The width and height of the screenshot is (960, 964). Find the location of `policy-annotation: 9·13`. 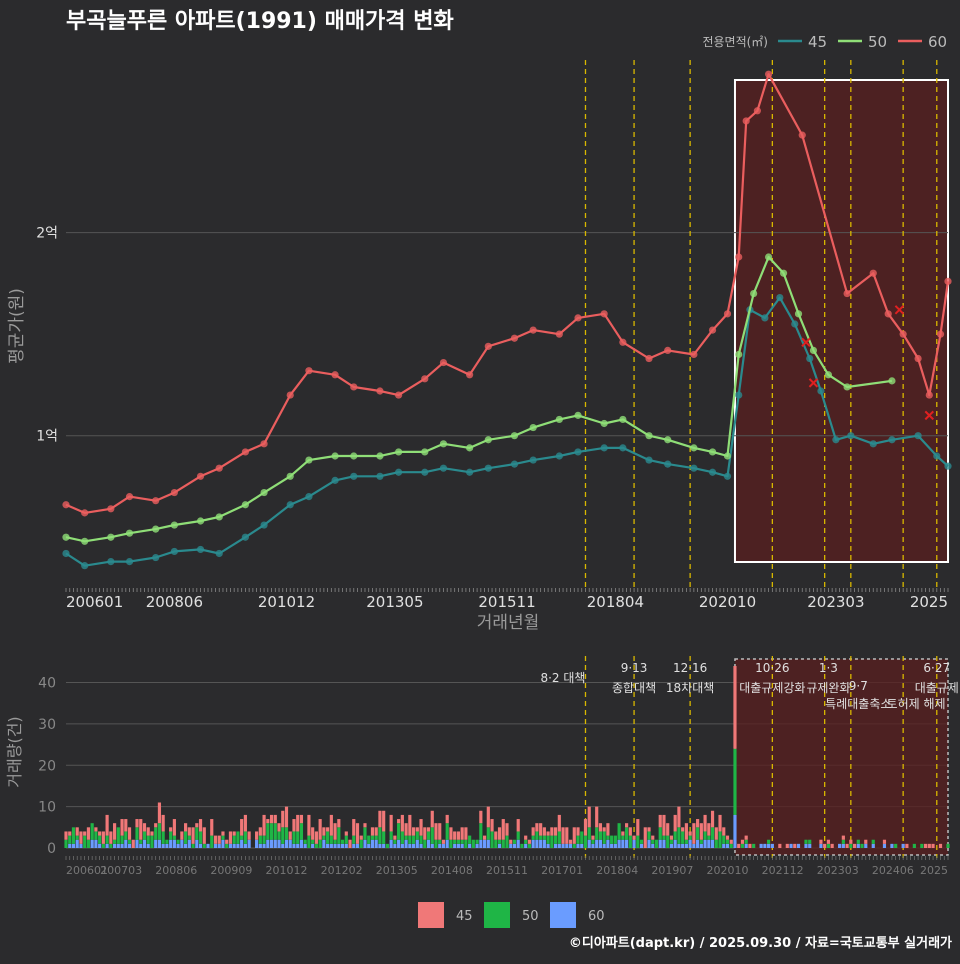

policy-annotation: 9·13 is located at coordinates (634, 668).